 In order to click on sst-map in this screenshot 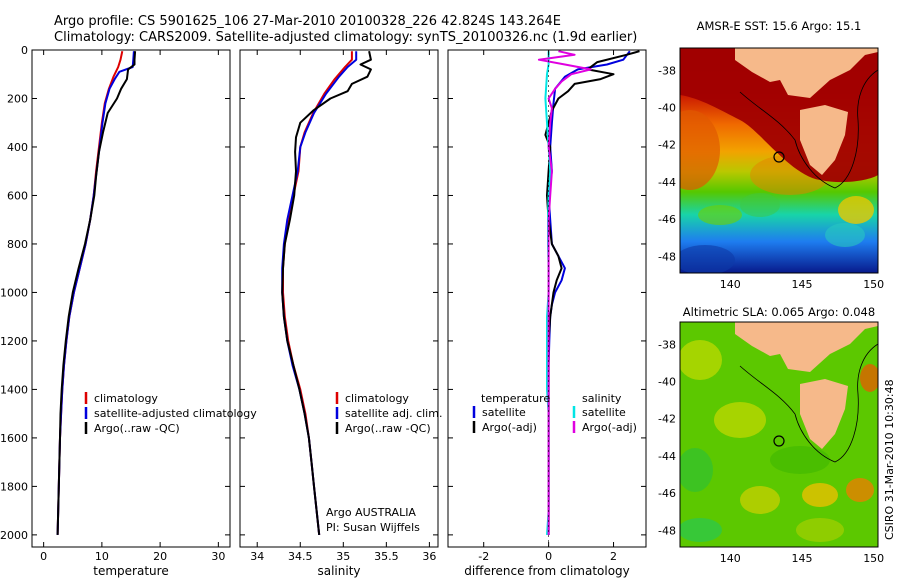, I will do `click(779, 160)`.